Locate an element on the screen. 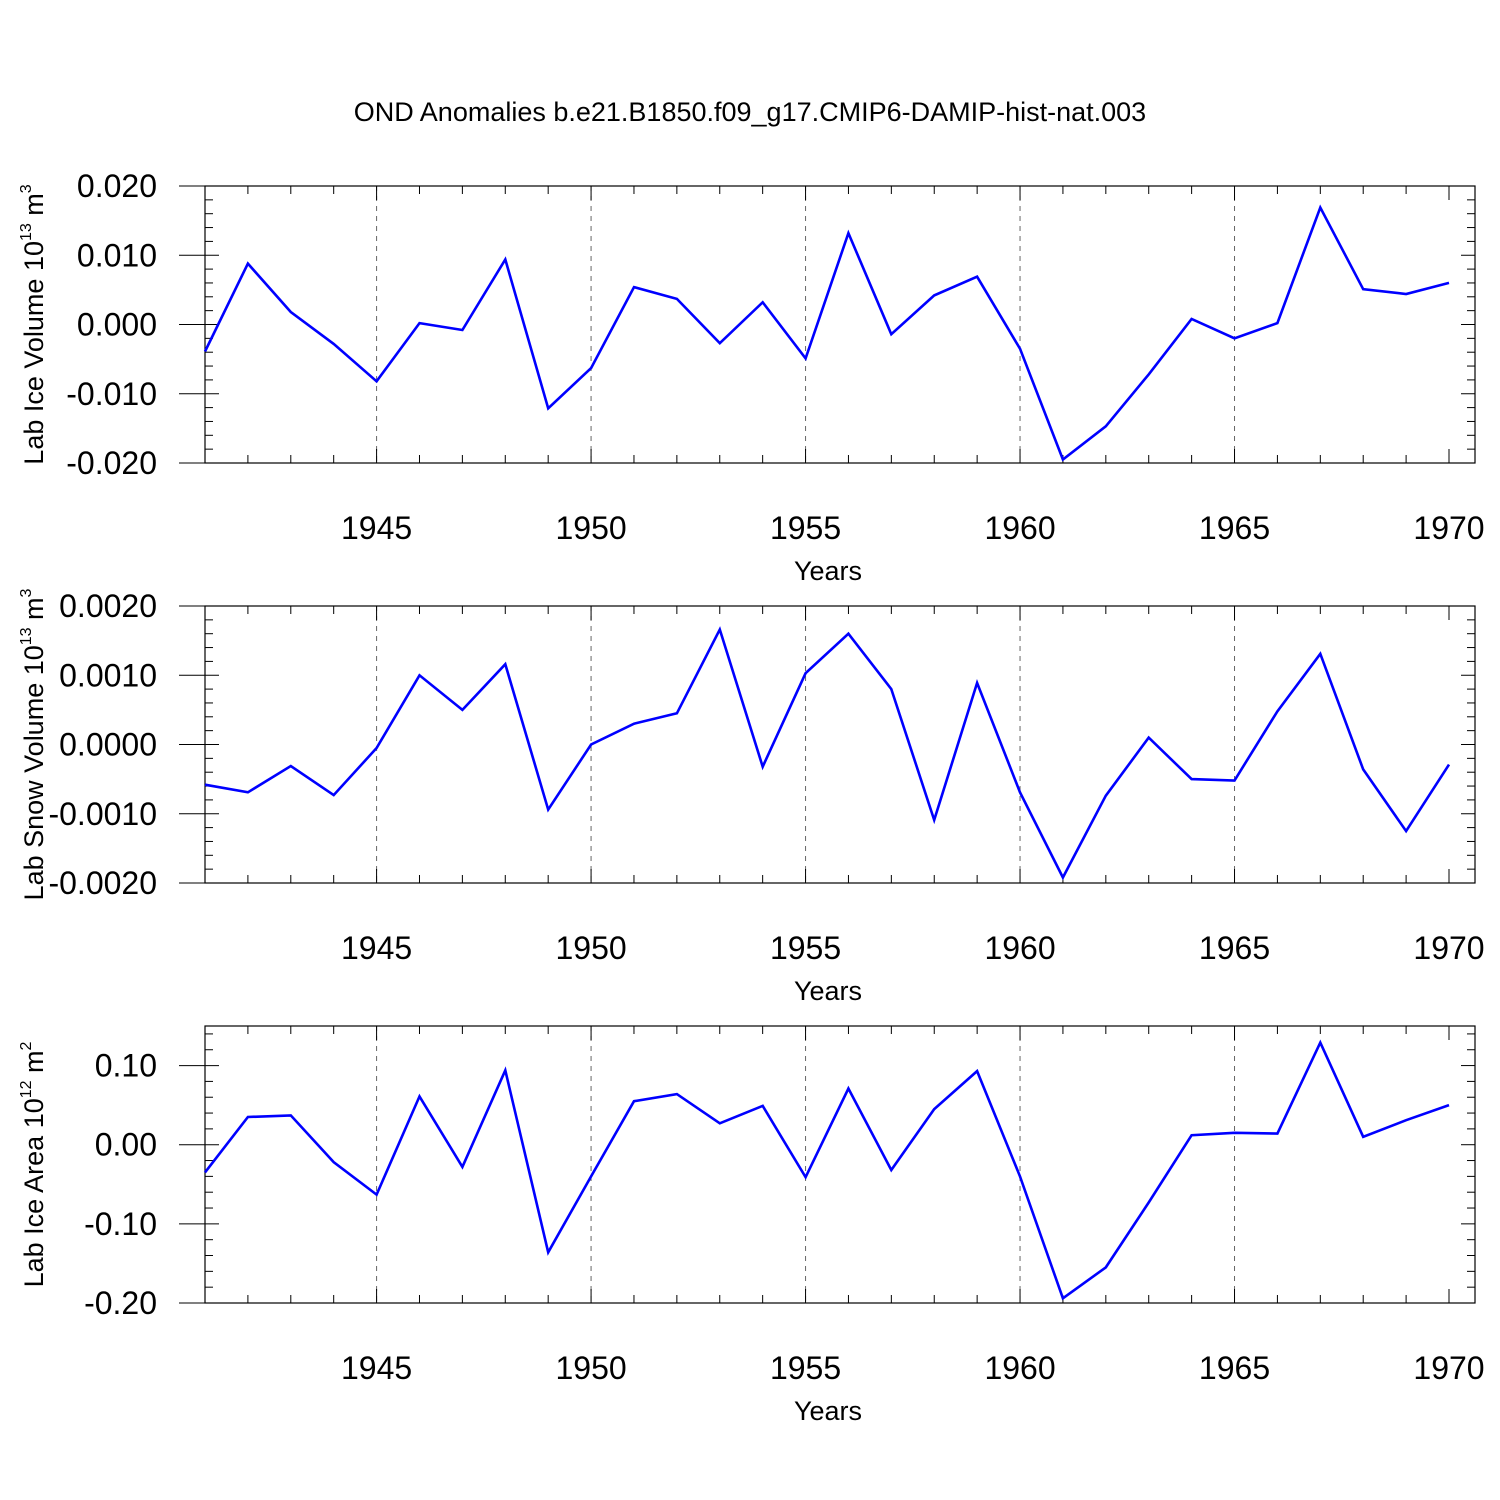 The height and width of the screenshot is (1500, 1500). y-tick-label: -0.020 is located at coordinates (111, 463).